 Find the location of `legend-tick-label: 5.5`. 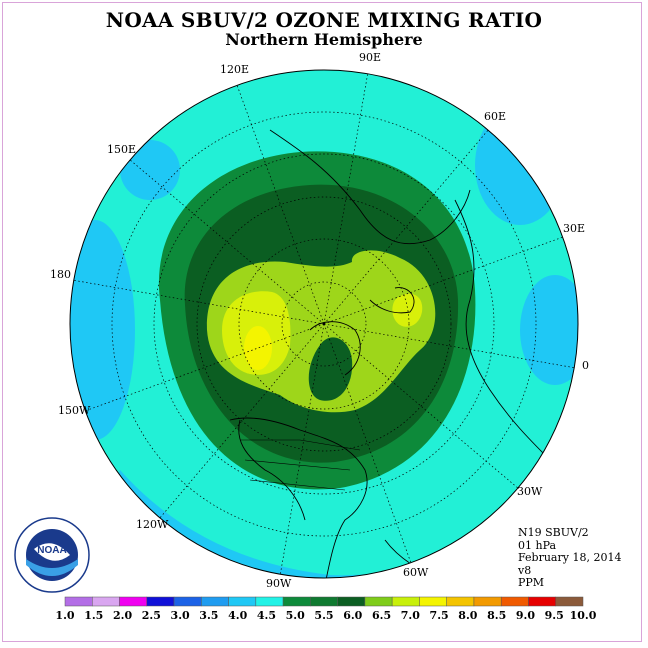

legend-tick-label: 5.5 is located at coordinates (324, 615).